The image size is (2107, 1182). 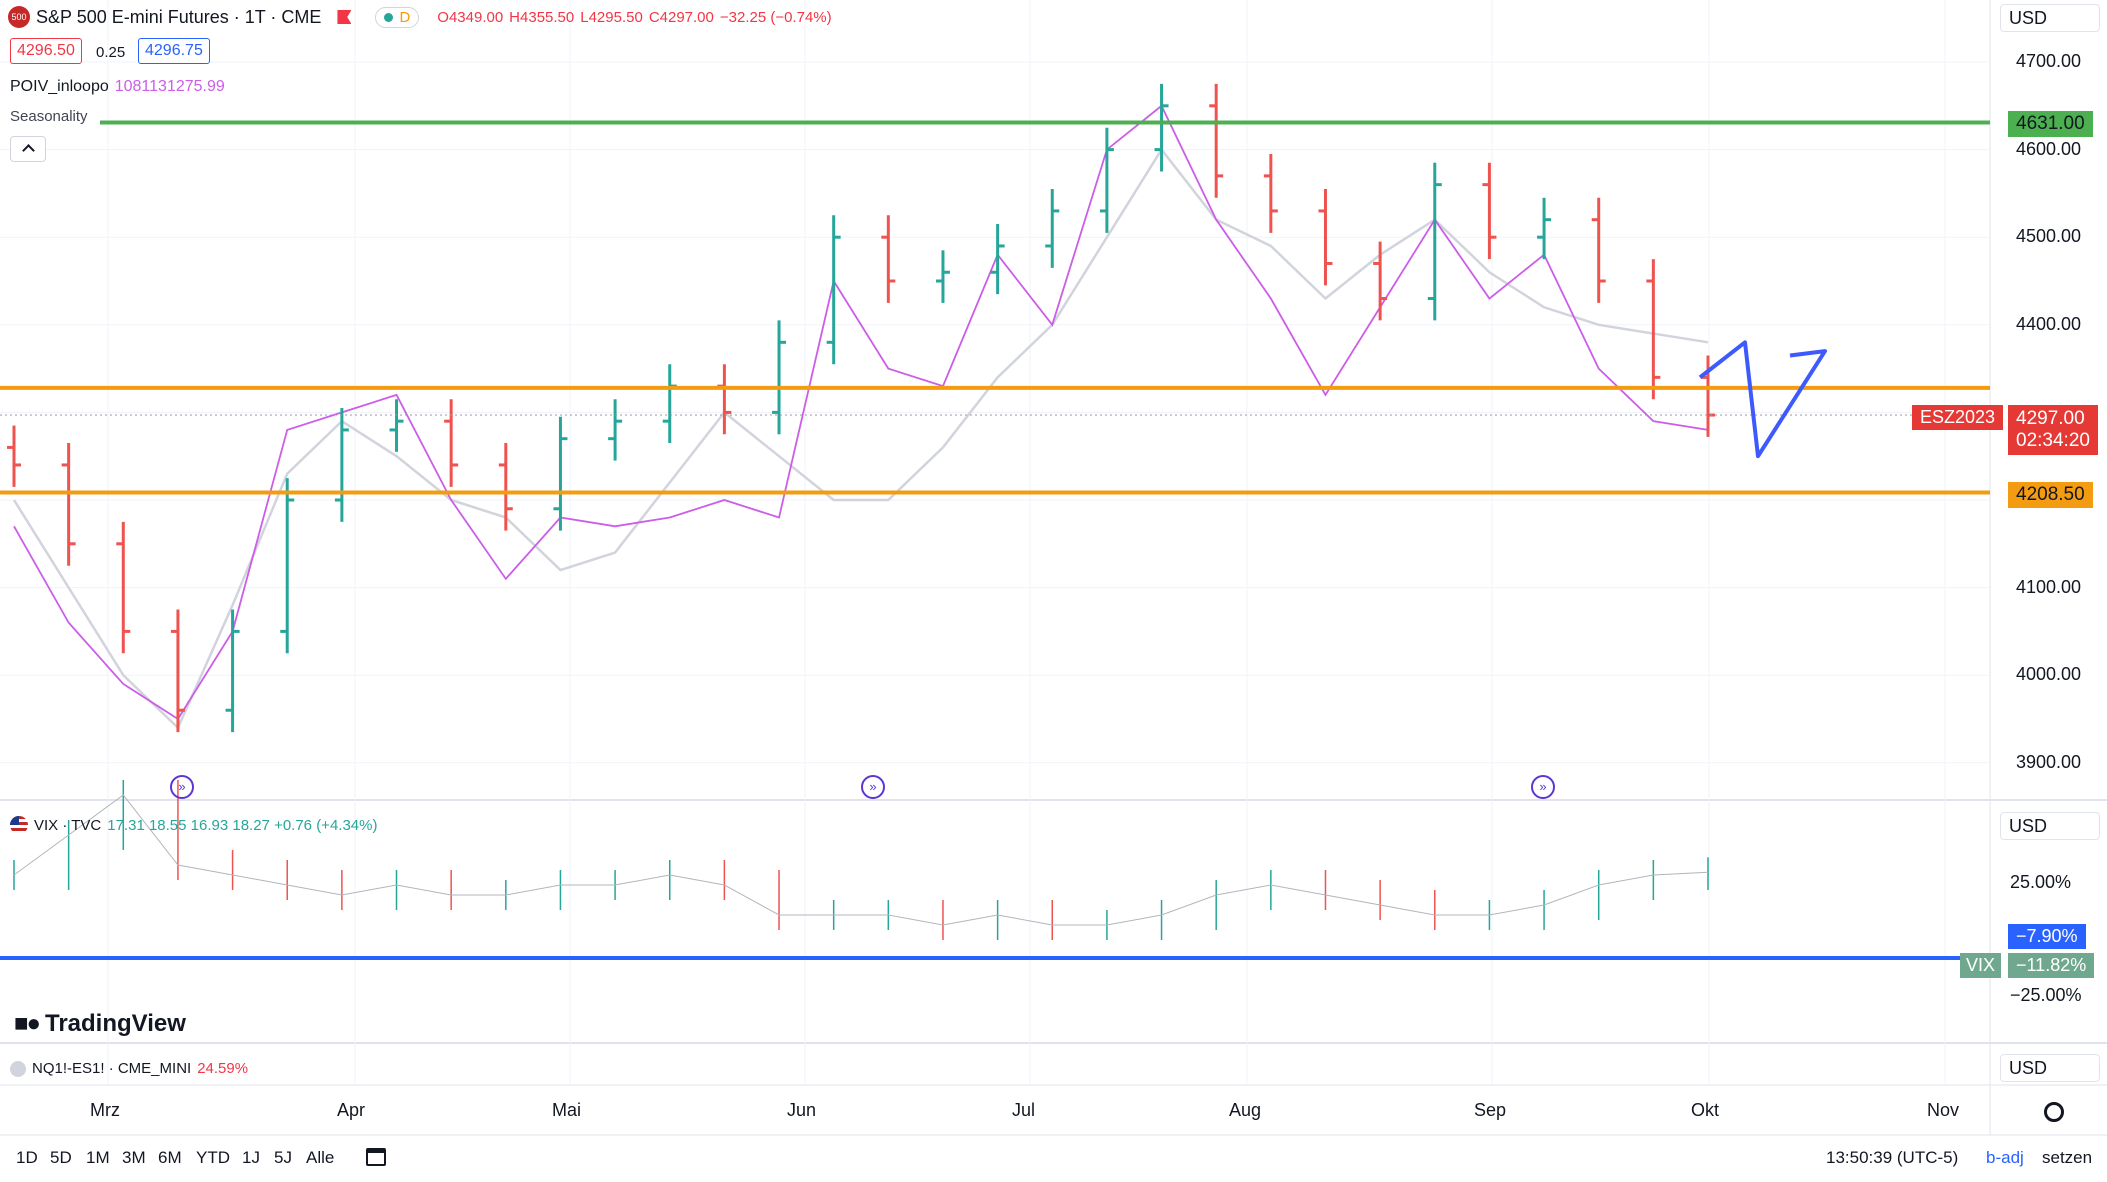 What do you see at coordinates (2050, 1068) in the screenshot?
I see `currency-select-bottom: USD` at bounding box center [2050, 1068].